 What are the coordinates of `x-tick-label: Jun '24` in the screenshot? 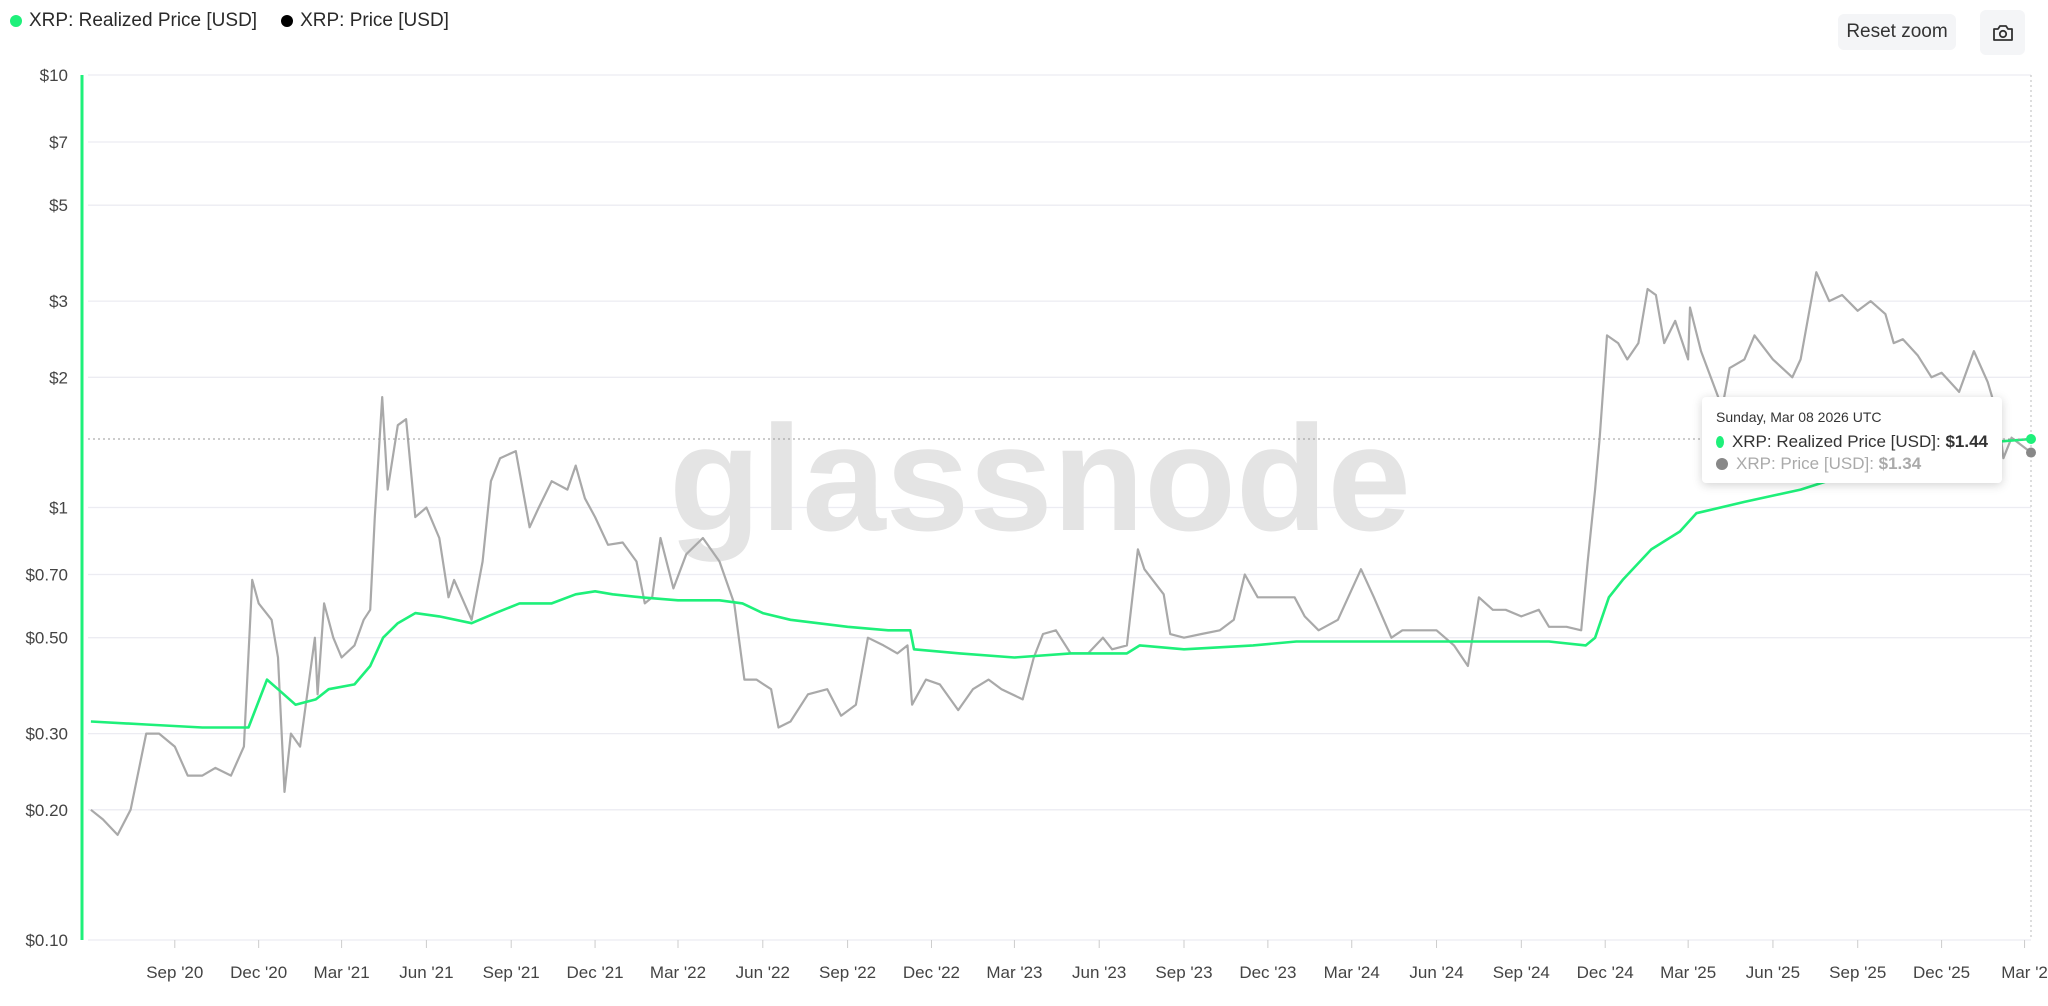 It's located at (1436, 972).